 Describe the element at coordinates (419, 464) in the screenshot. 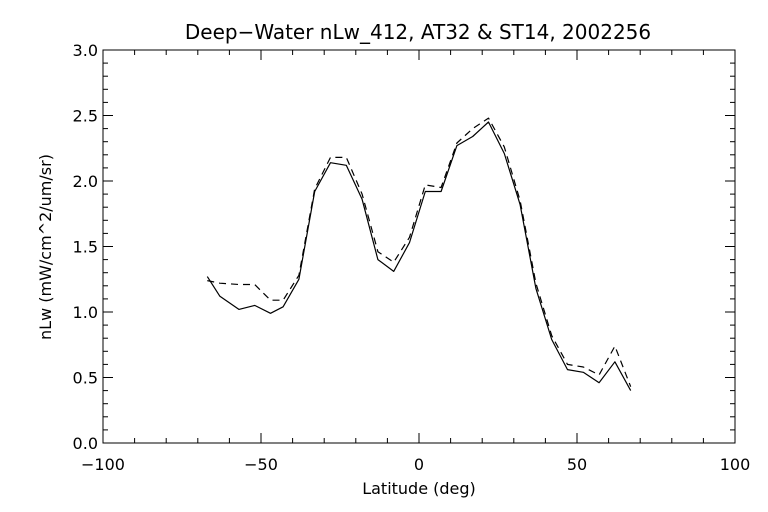

I see `x-tick-label: 0` at that location.